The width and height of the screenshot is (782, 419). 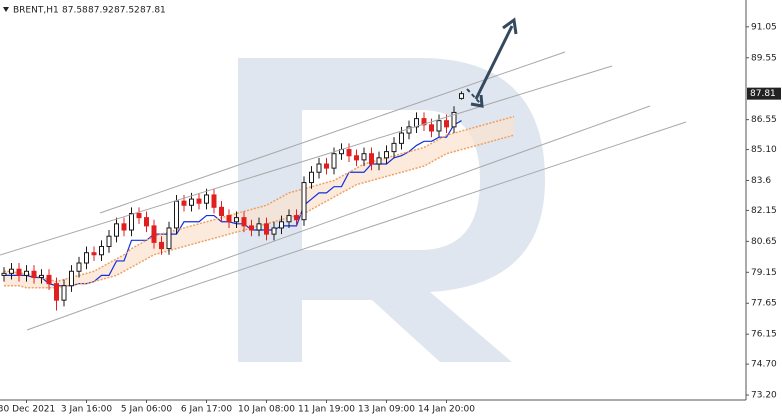 I want to click on symbol: BRENT,H1, so click(x=36, y=11).